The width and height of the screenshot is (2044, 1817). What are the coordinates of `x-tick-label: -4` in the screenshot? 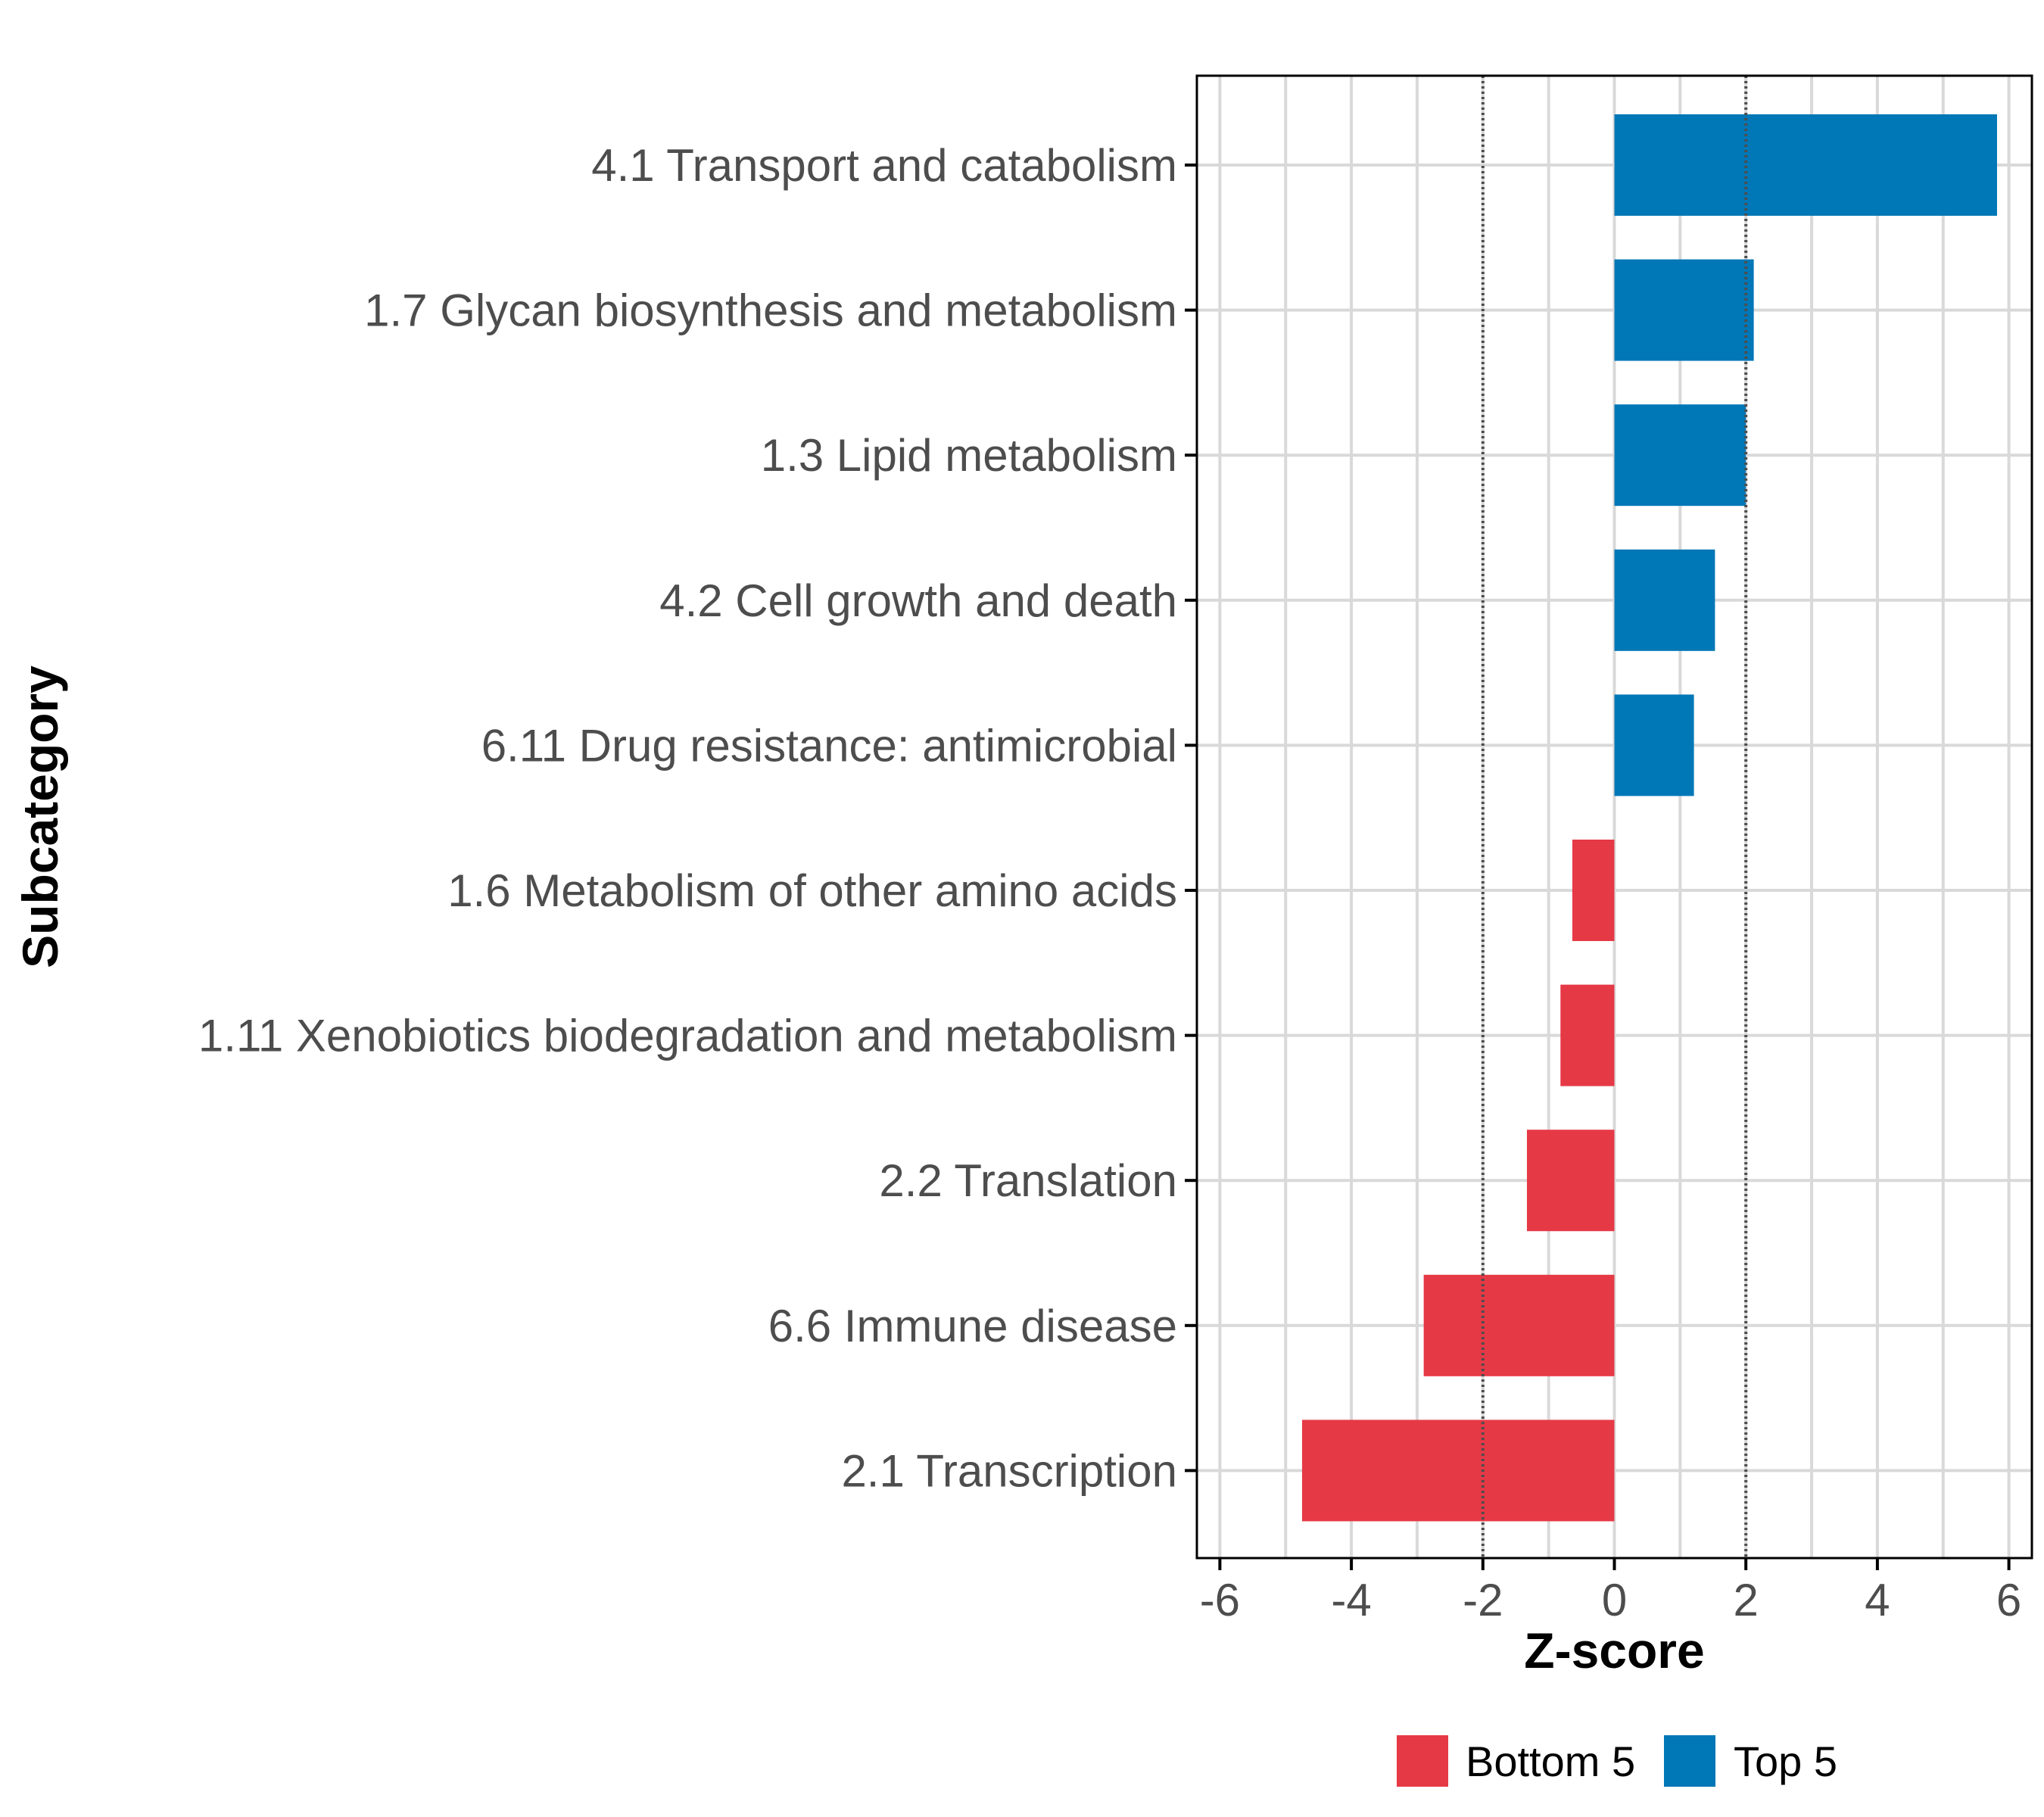 It's located at (1351, 1600).